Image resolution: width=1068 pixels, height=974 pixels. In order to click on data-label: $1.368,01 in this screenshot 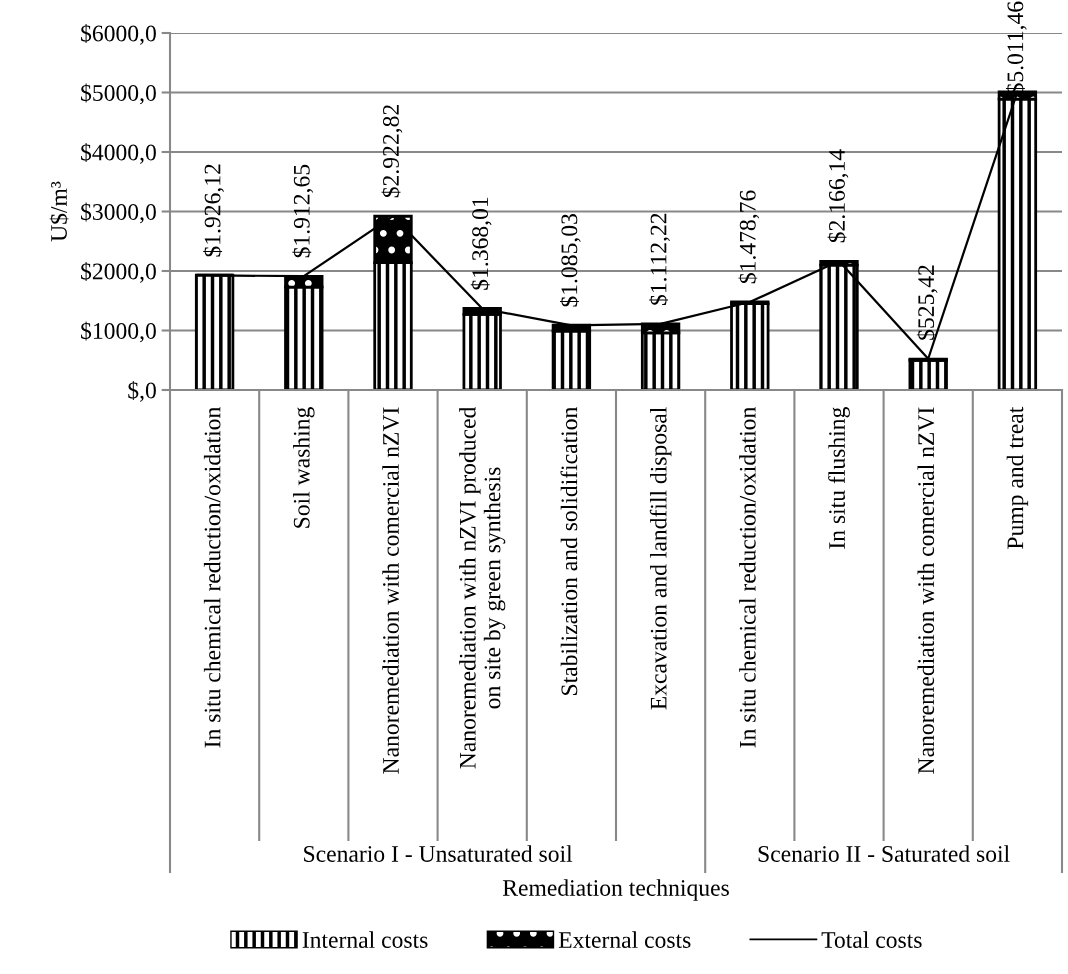, I will do `click(481, 243)`.